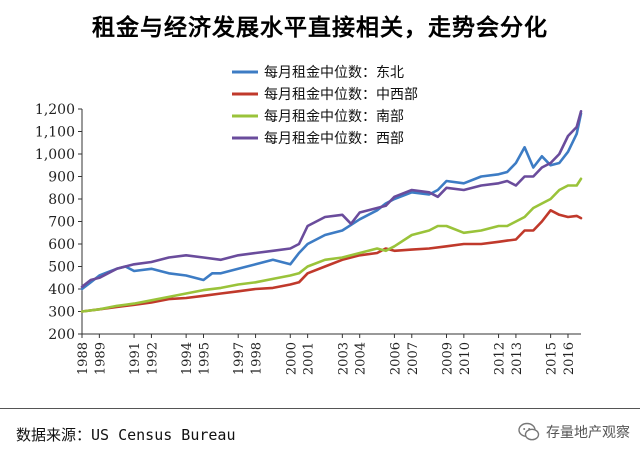 The height and width of the screenshot is (459, 640). What do you see at coordinates (239, 358) in the screenshot?
I see `x-tick-label: 1997` at bounding box center [239, 358].